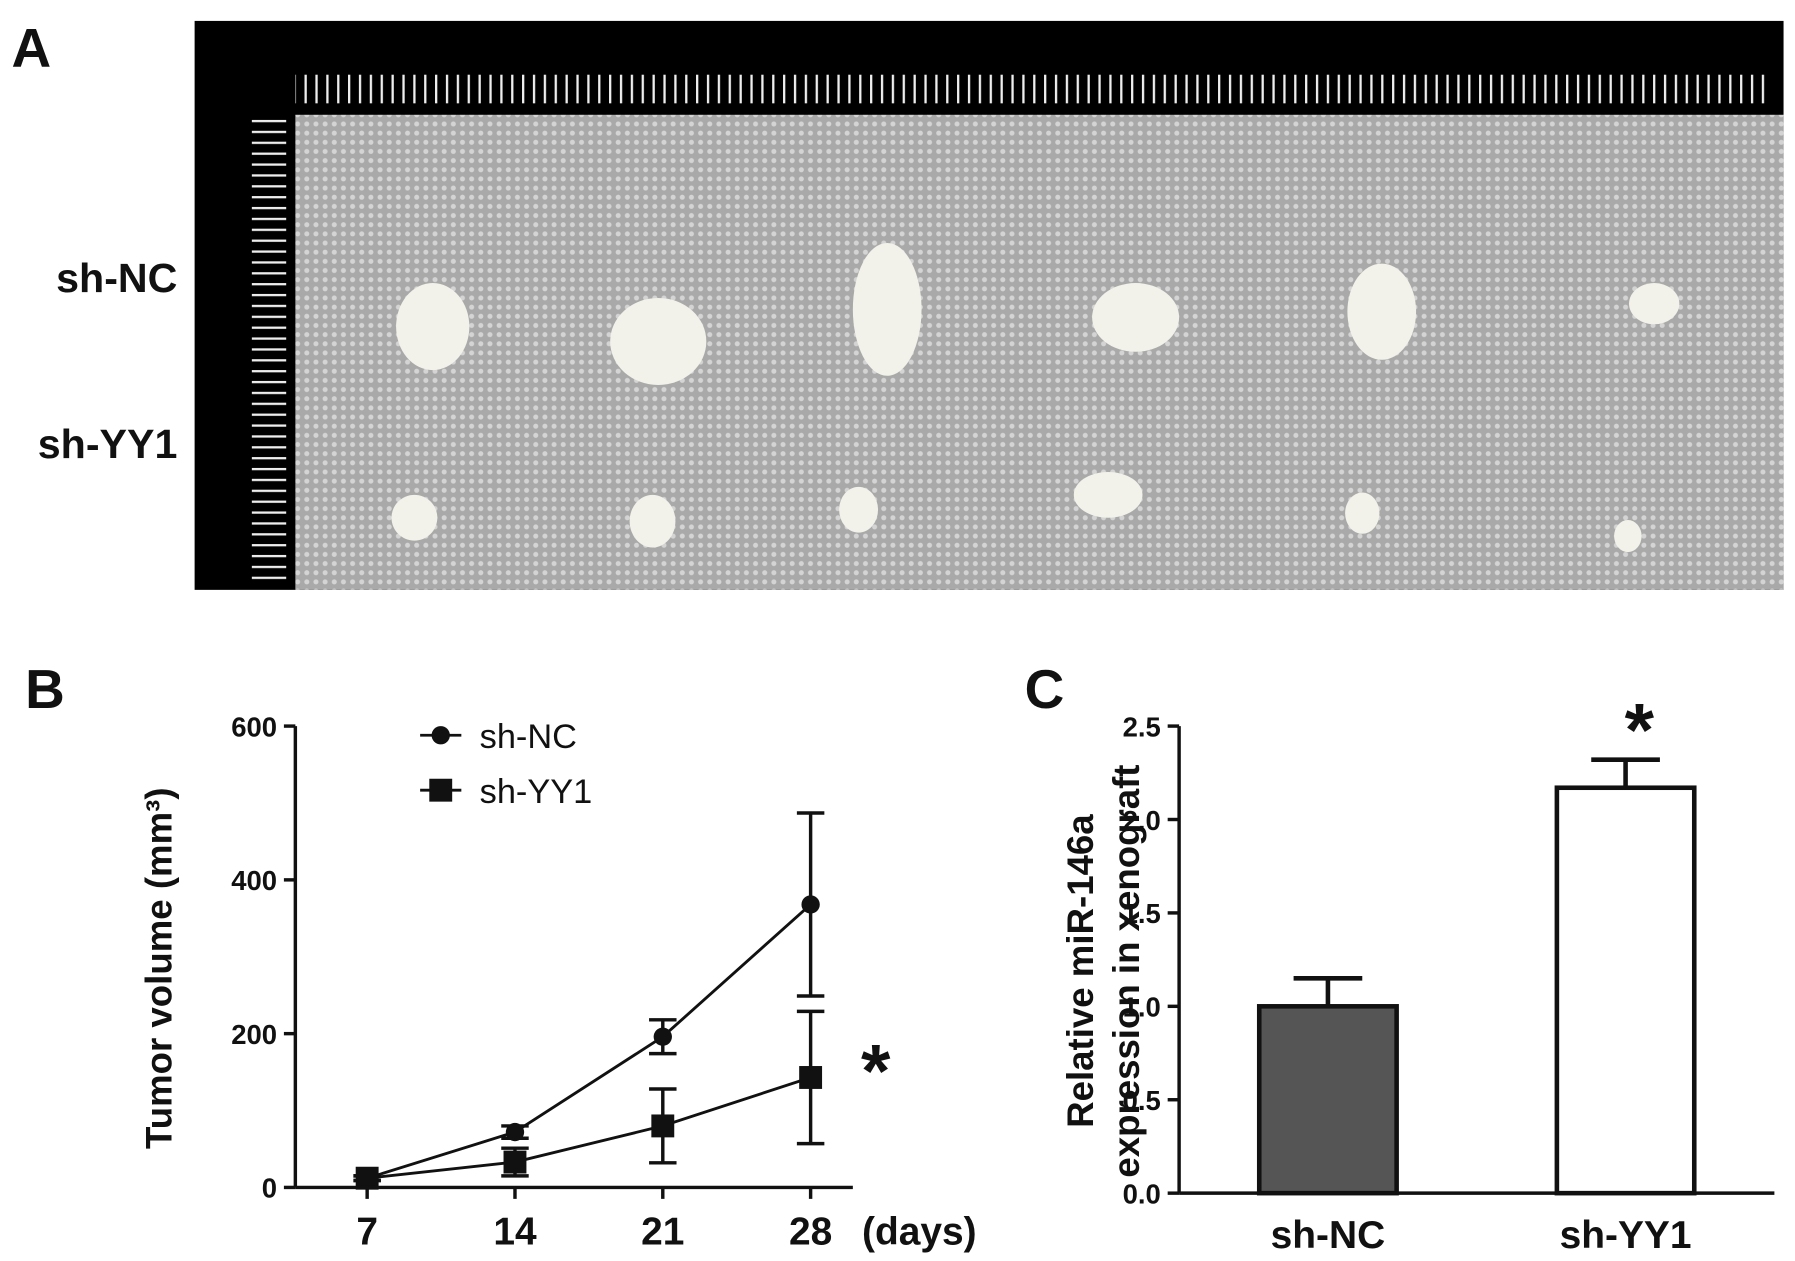 The image size is (1795, 1261). I want to click on y-axis-label: Tumor volume (mm³), so click(159, 968).